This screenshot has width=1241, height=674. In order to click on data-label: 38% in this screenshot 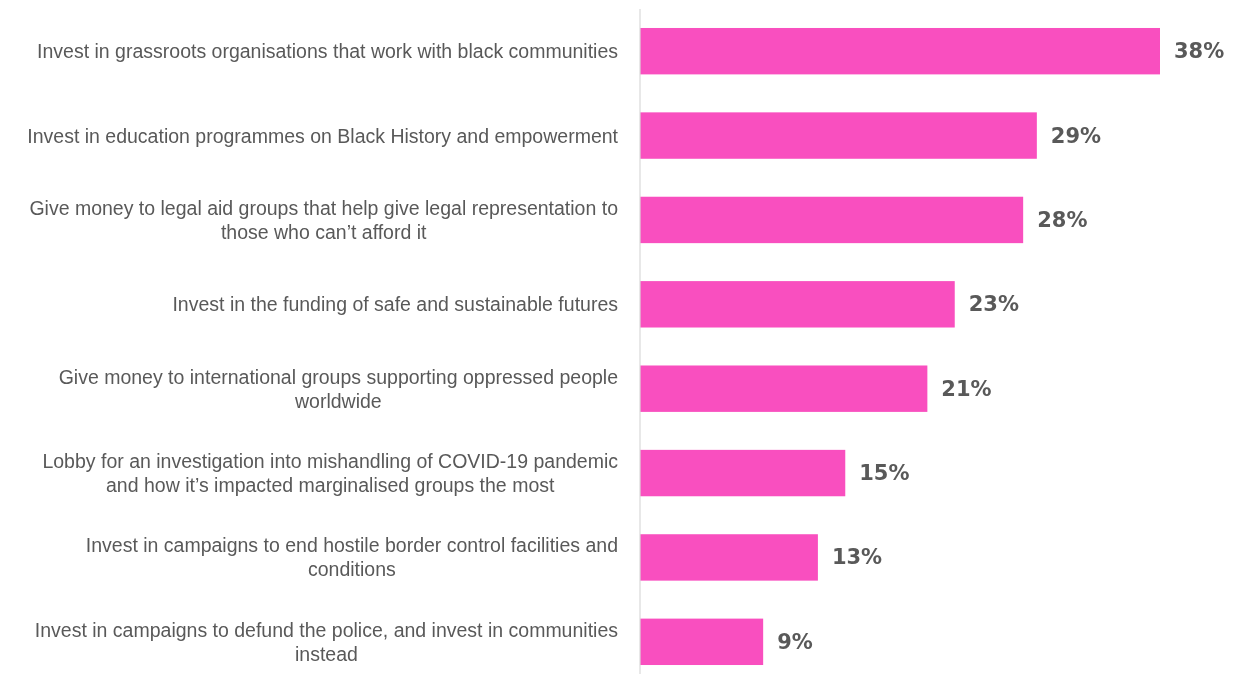, I will do `click(1199, 51)`.